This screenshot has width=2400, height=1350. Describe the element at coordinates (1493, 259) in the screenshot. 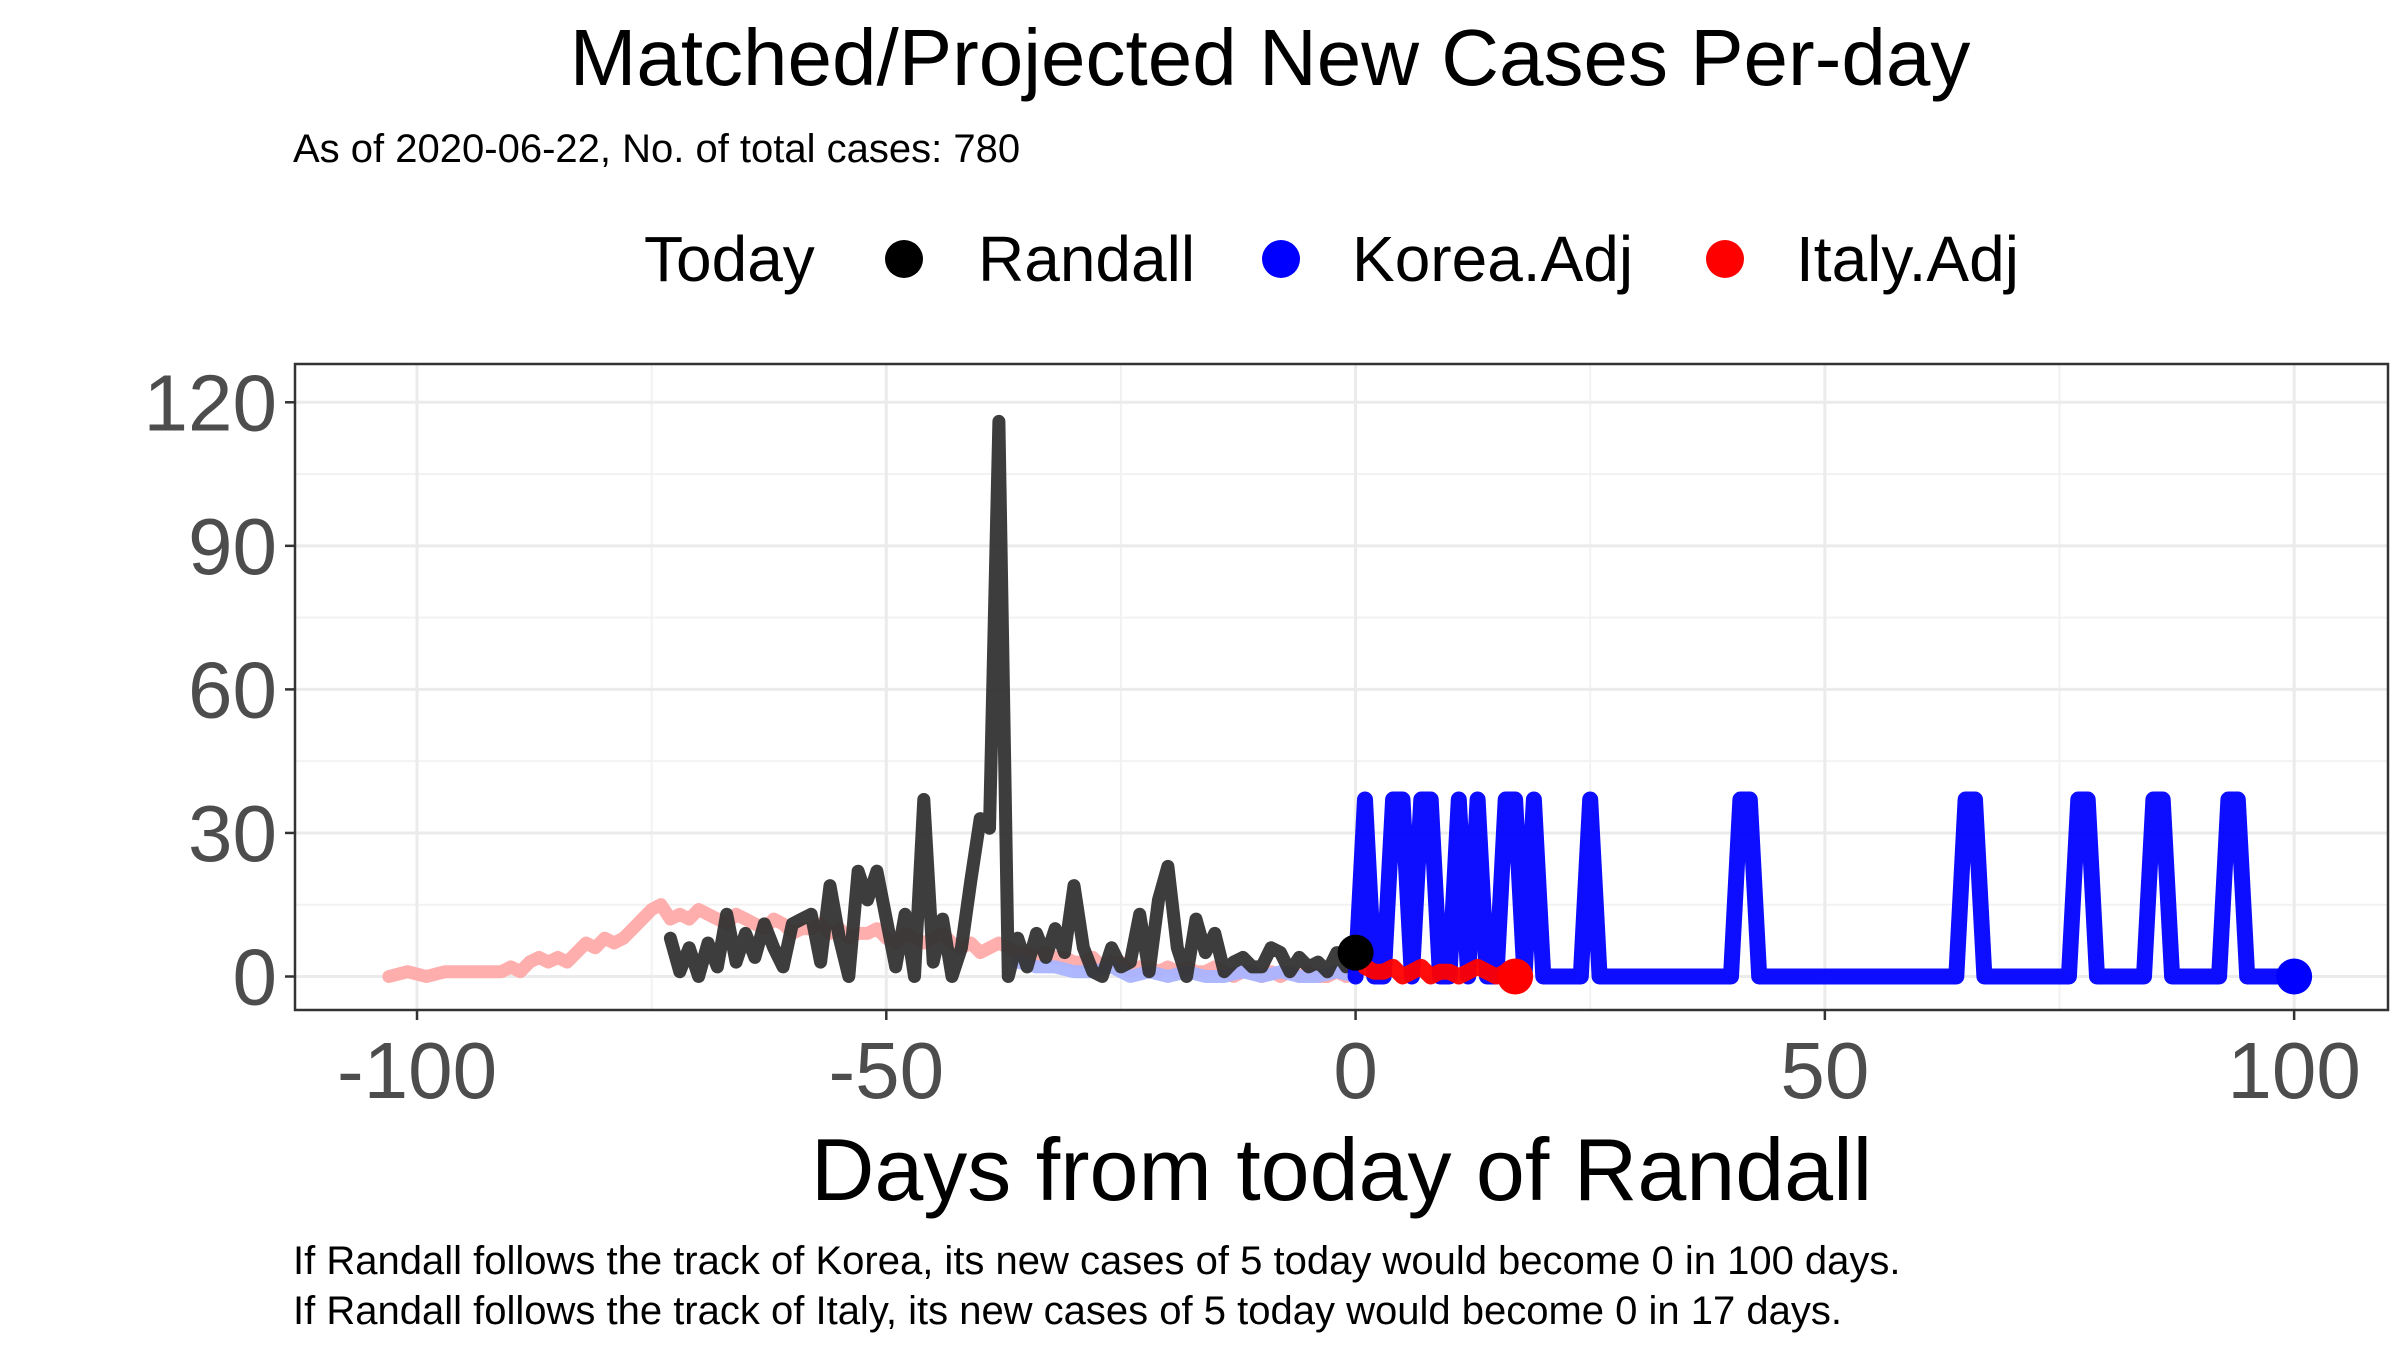

I see `legend-label-korea: Korea.Adj` at that location.